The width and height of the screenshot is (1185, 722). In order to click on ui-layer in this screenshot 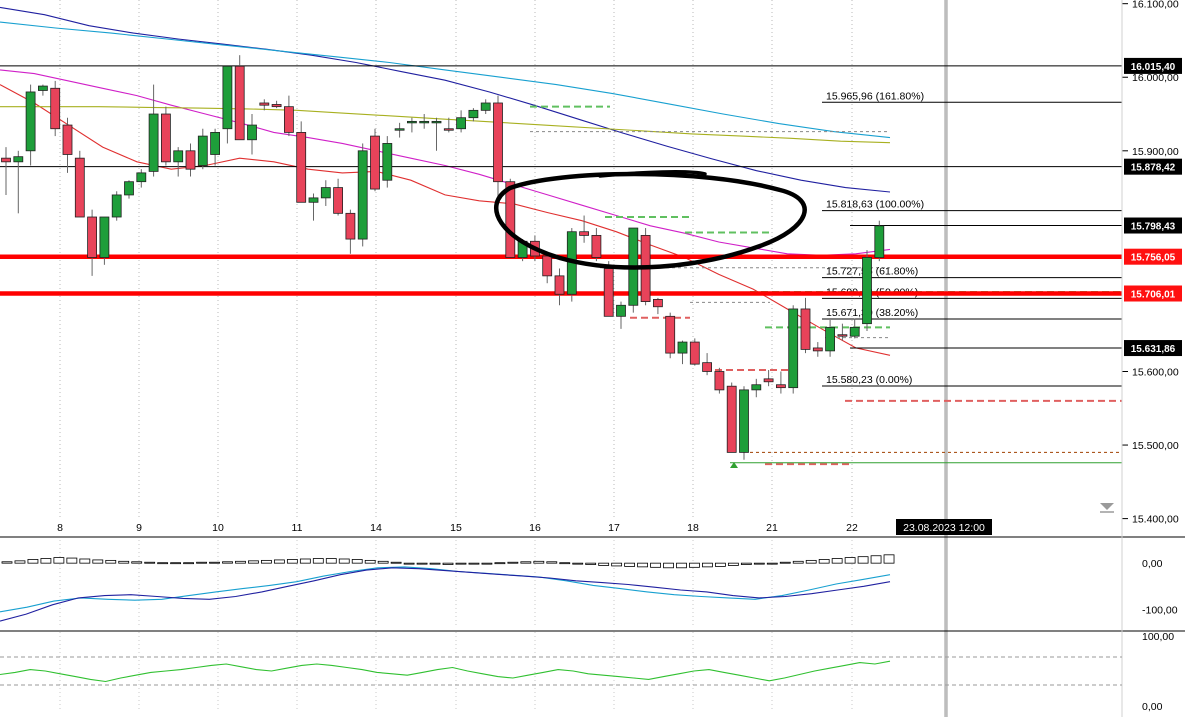, I will do `click(1107, 508)`.